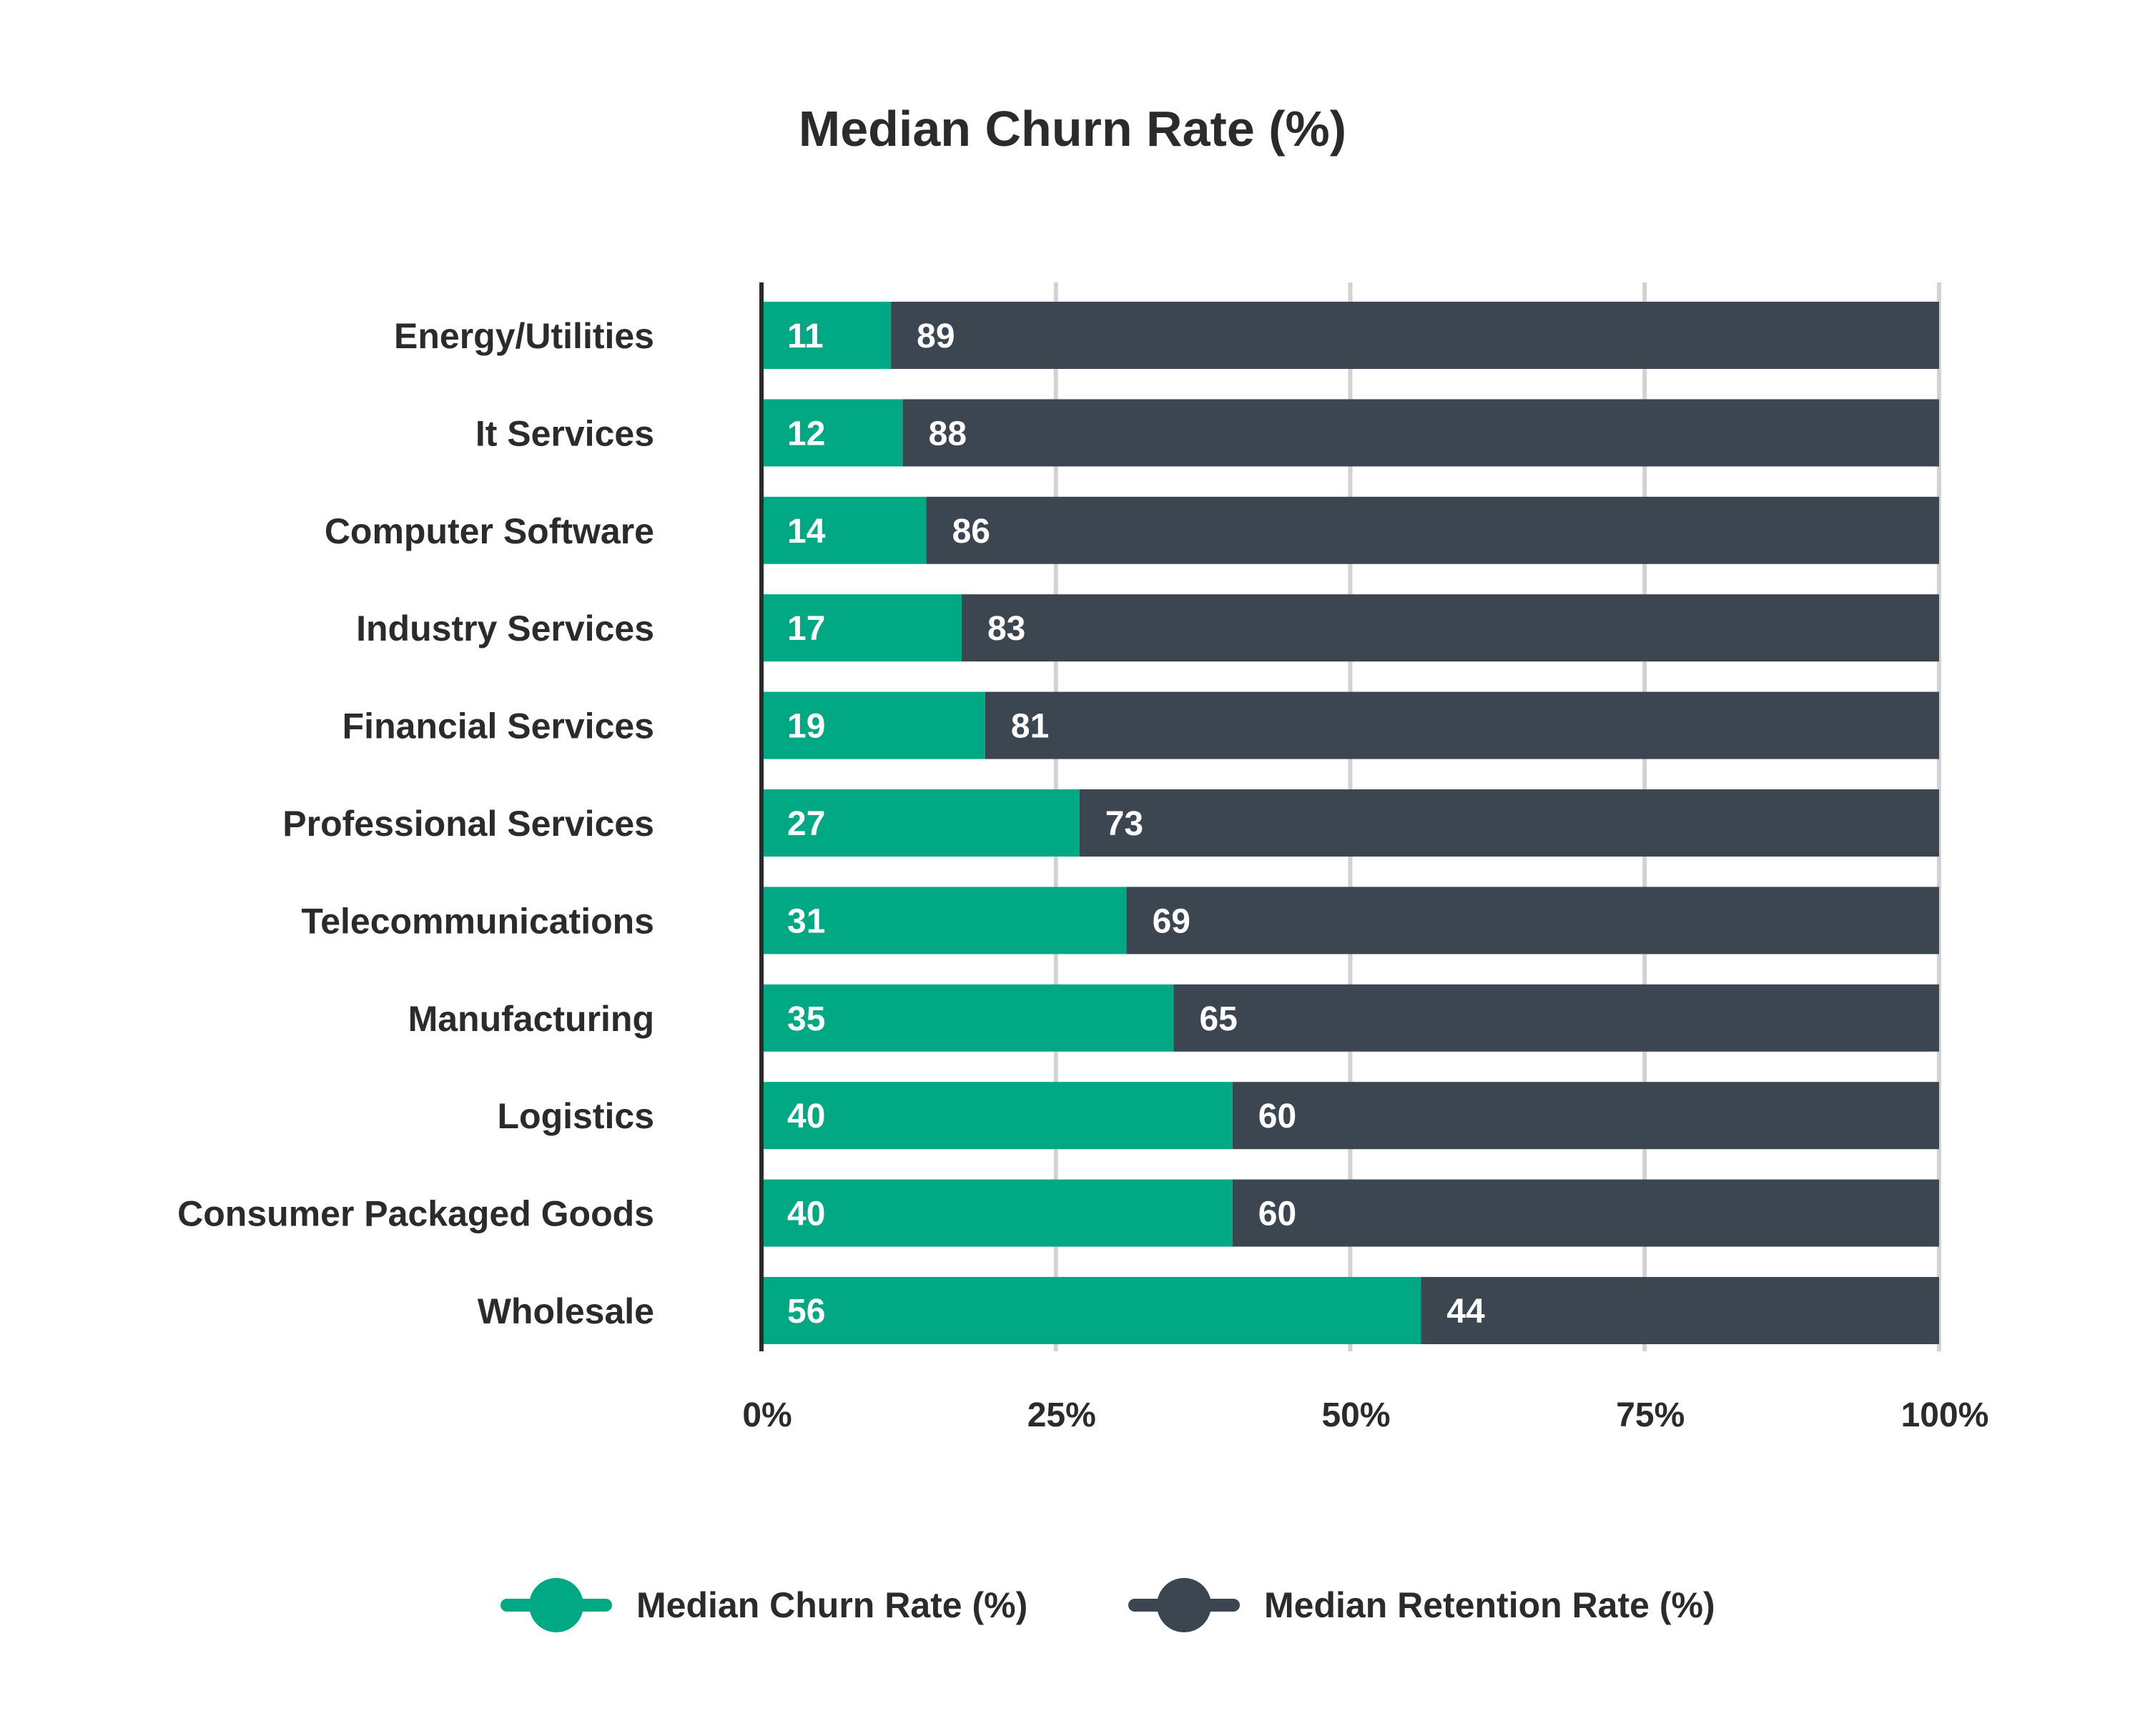 The image size is (2145, 1736). I want to click on category-label-10: Wholesale, so click(566, 1311).